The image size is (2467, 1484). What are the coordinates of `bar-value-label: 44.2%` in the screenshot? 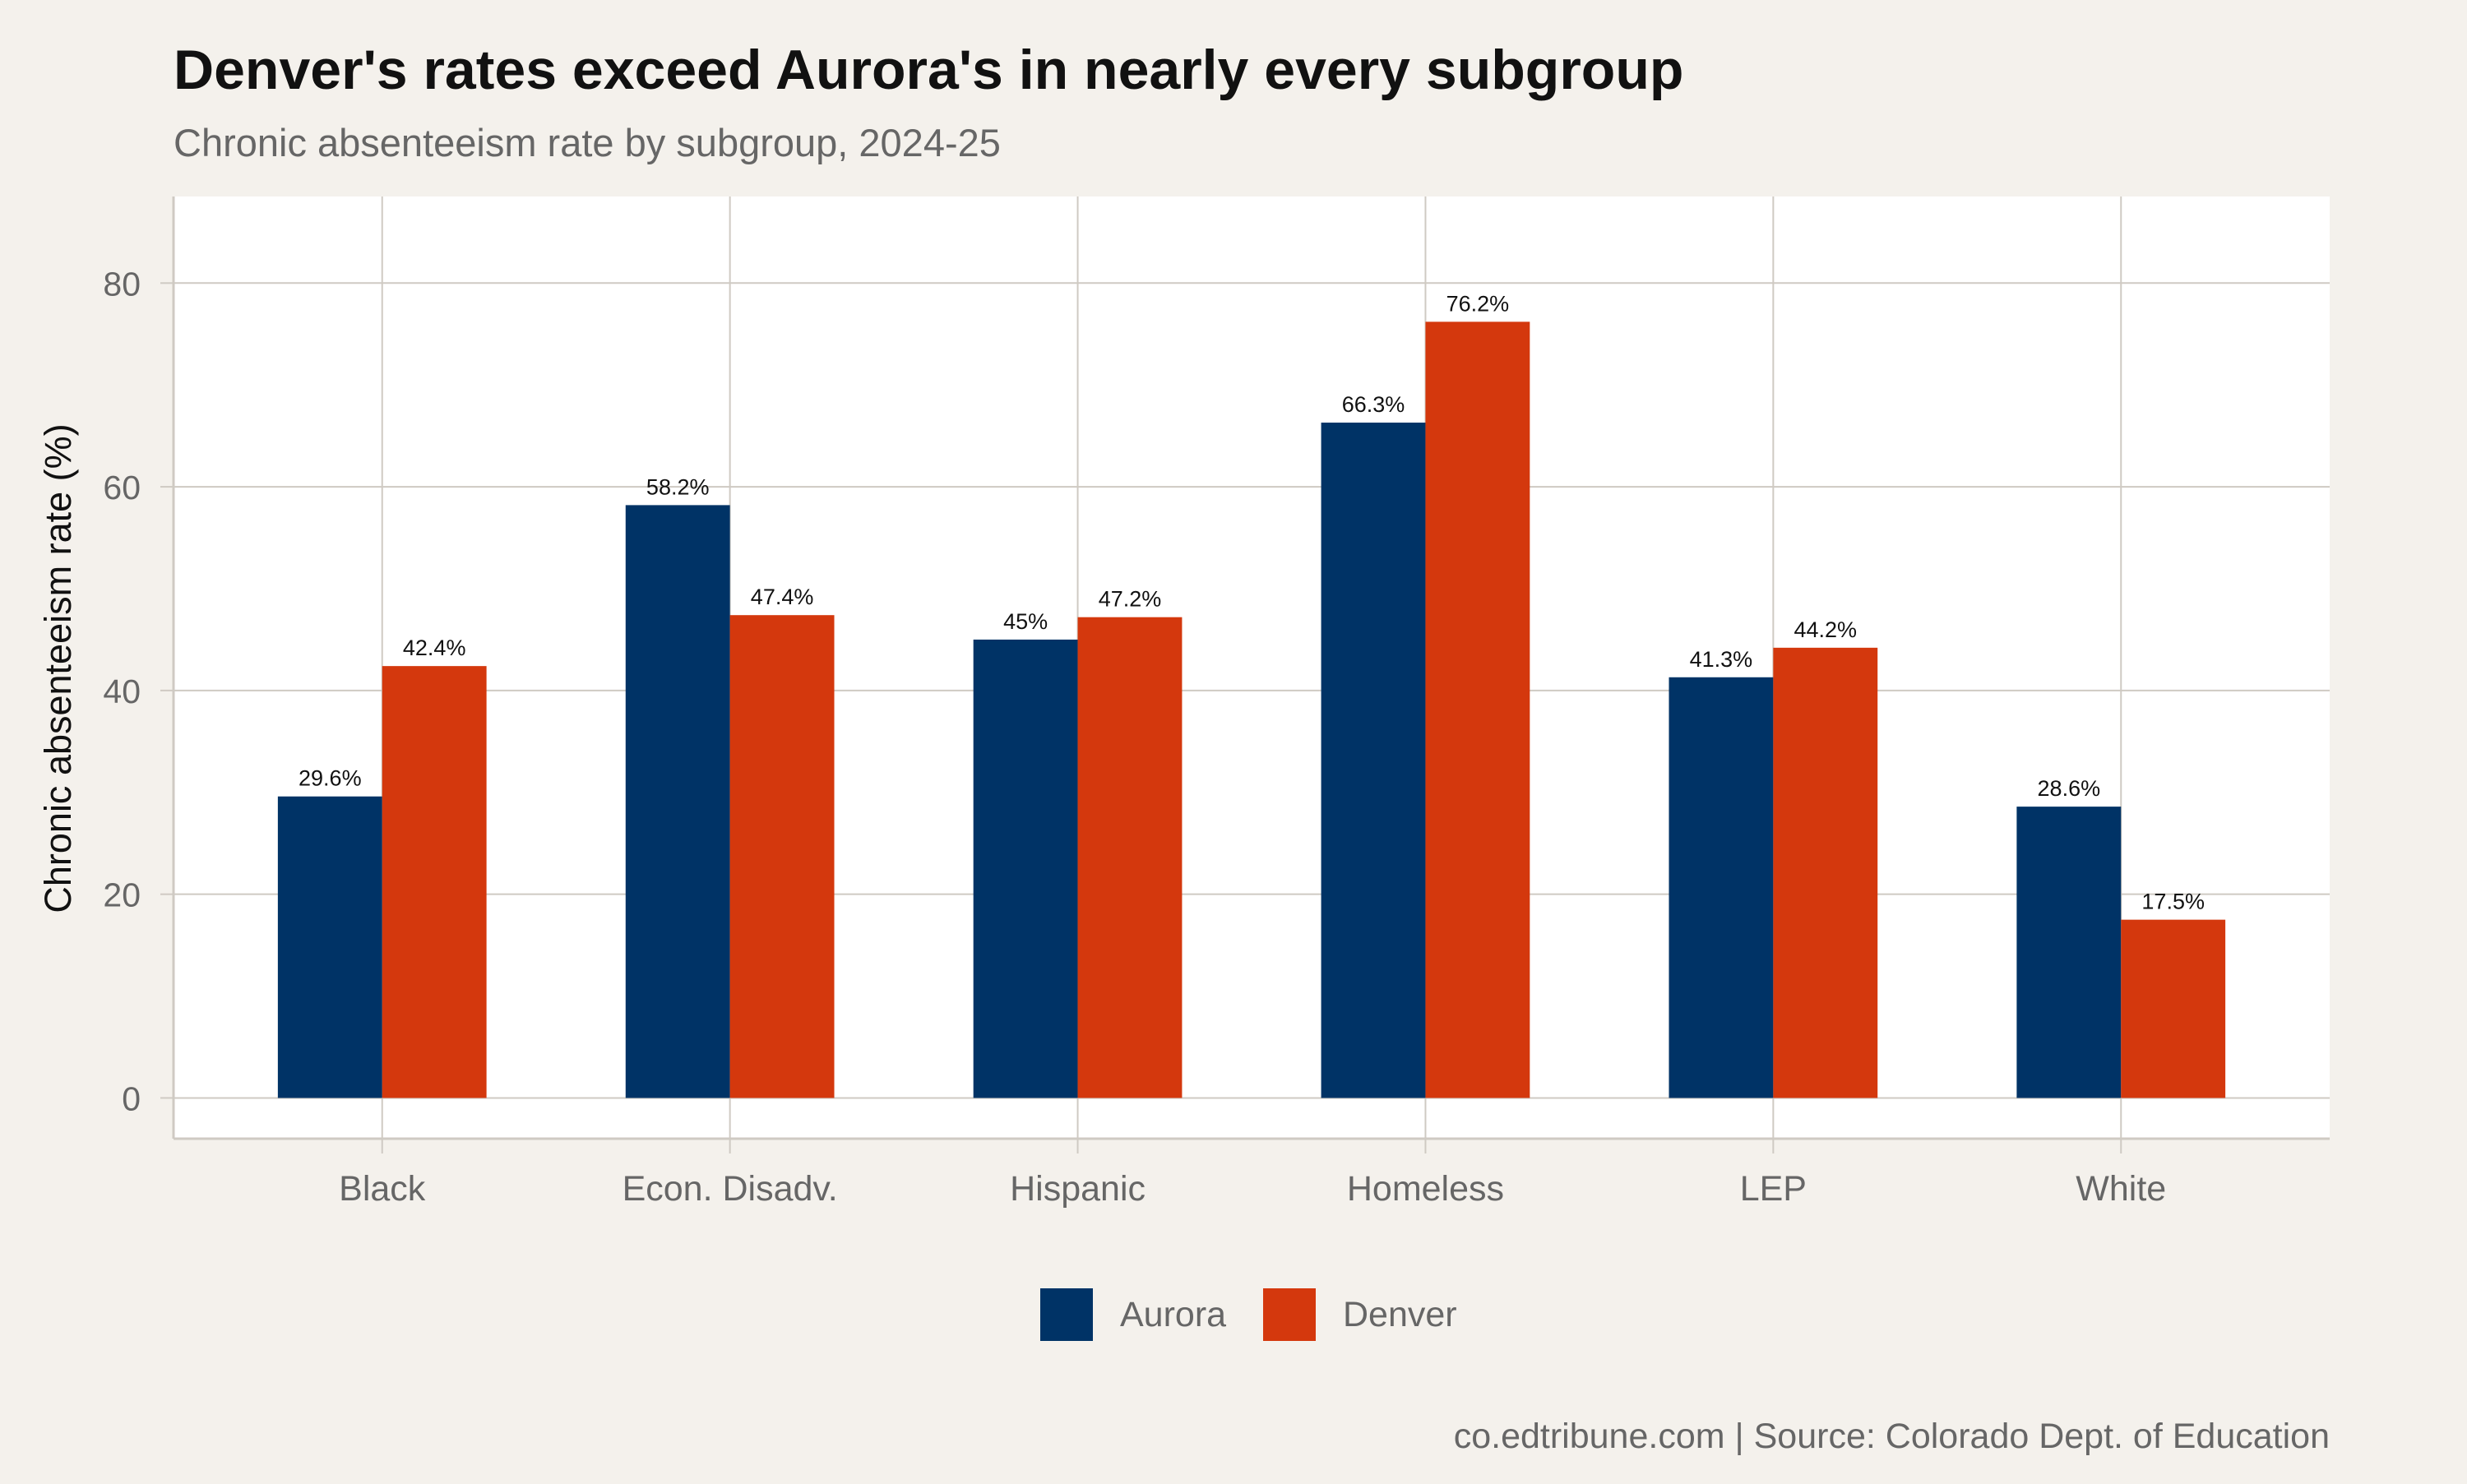 It's located at (1826, 629).